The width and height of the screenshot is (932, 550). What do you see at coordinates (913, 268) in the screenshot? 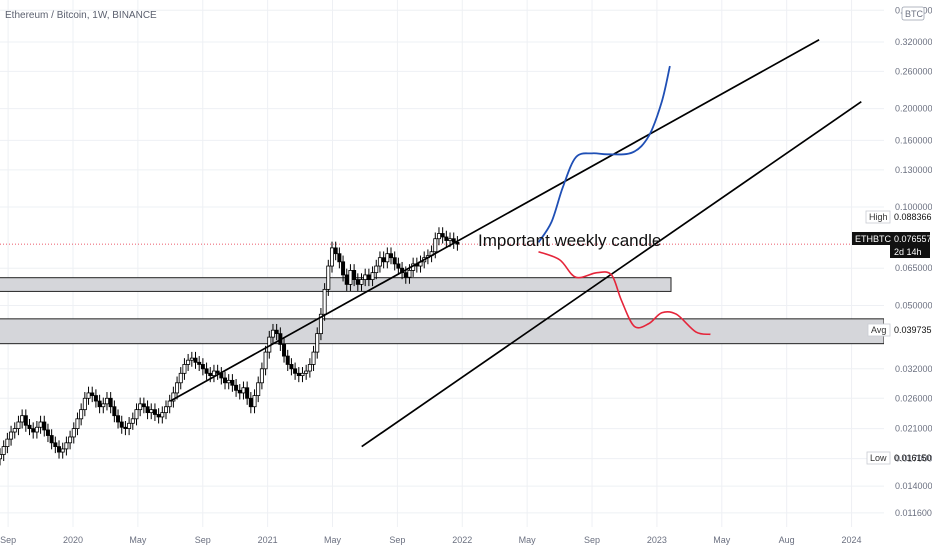
I see `y-tick-7: 0.065000` at bounding box center [913, 268].